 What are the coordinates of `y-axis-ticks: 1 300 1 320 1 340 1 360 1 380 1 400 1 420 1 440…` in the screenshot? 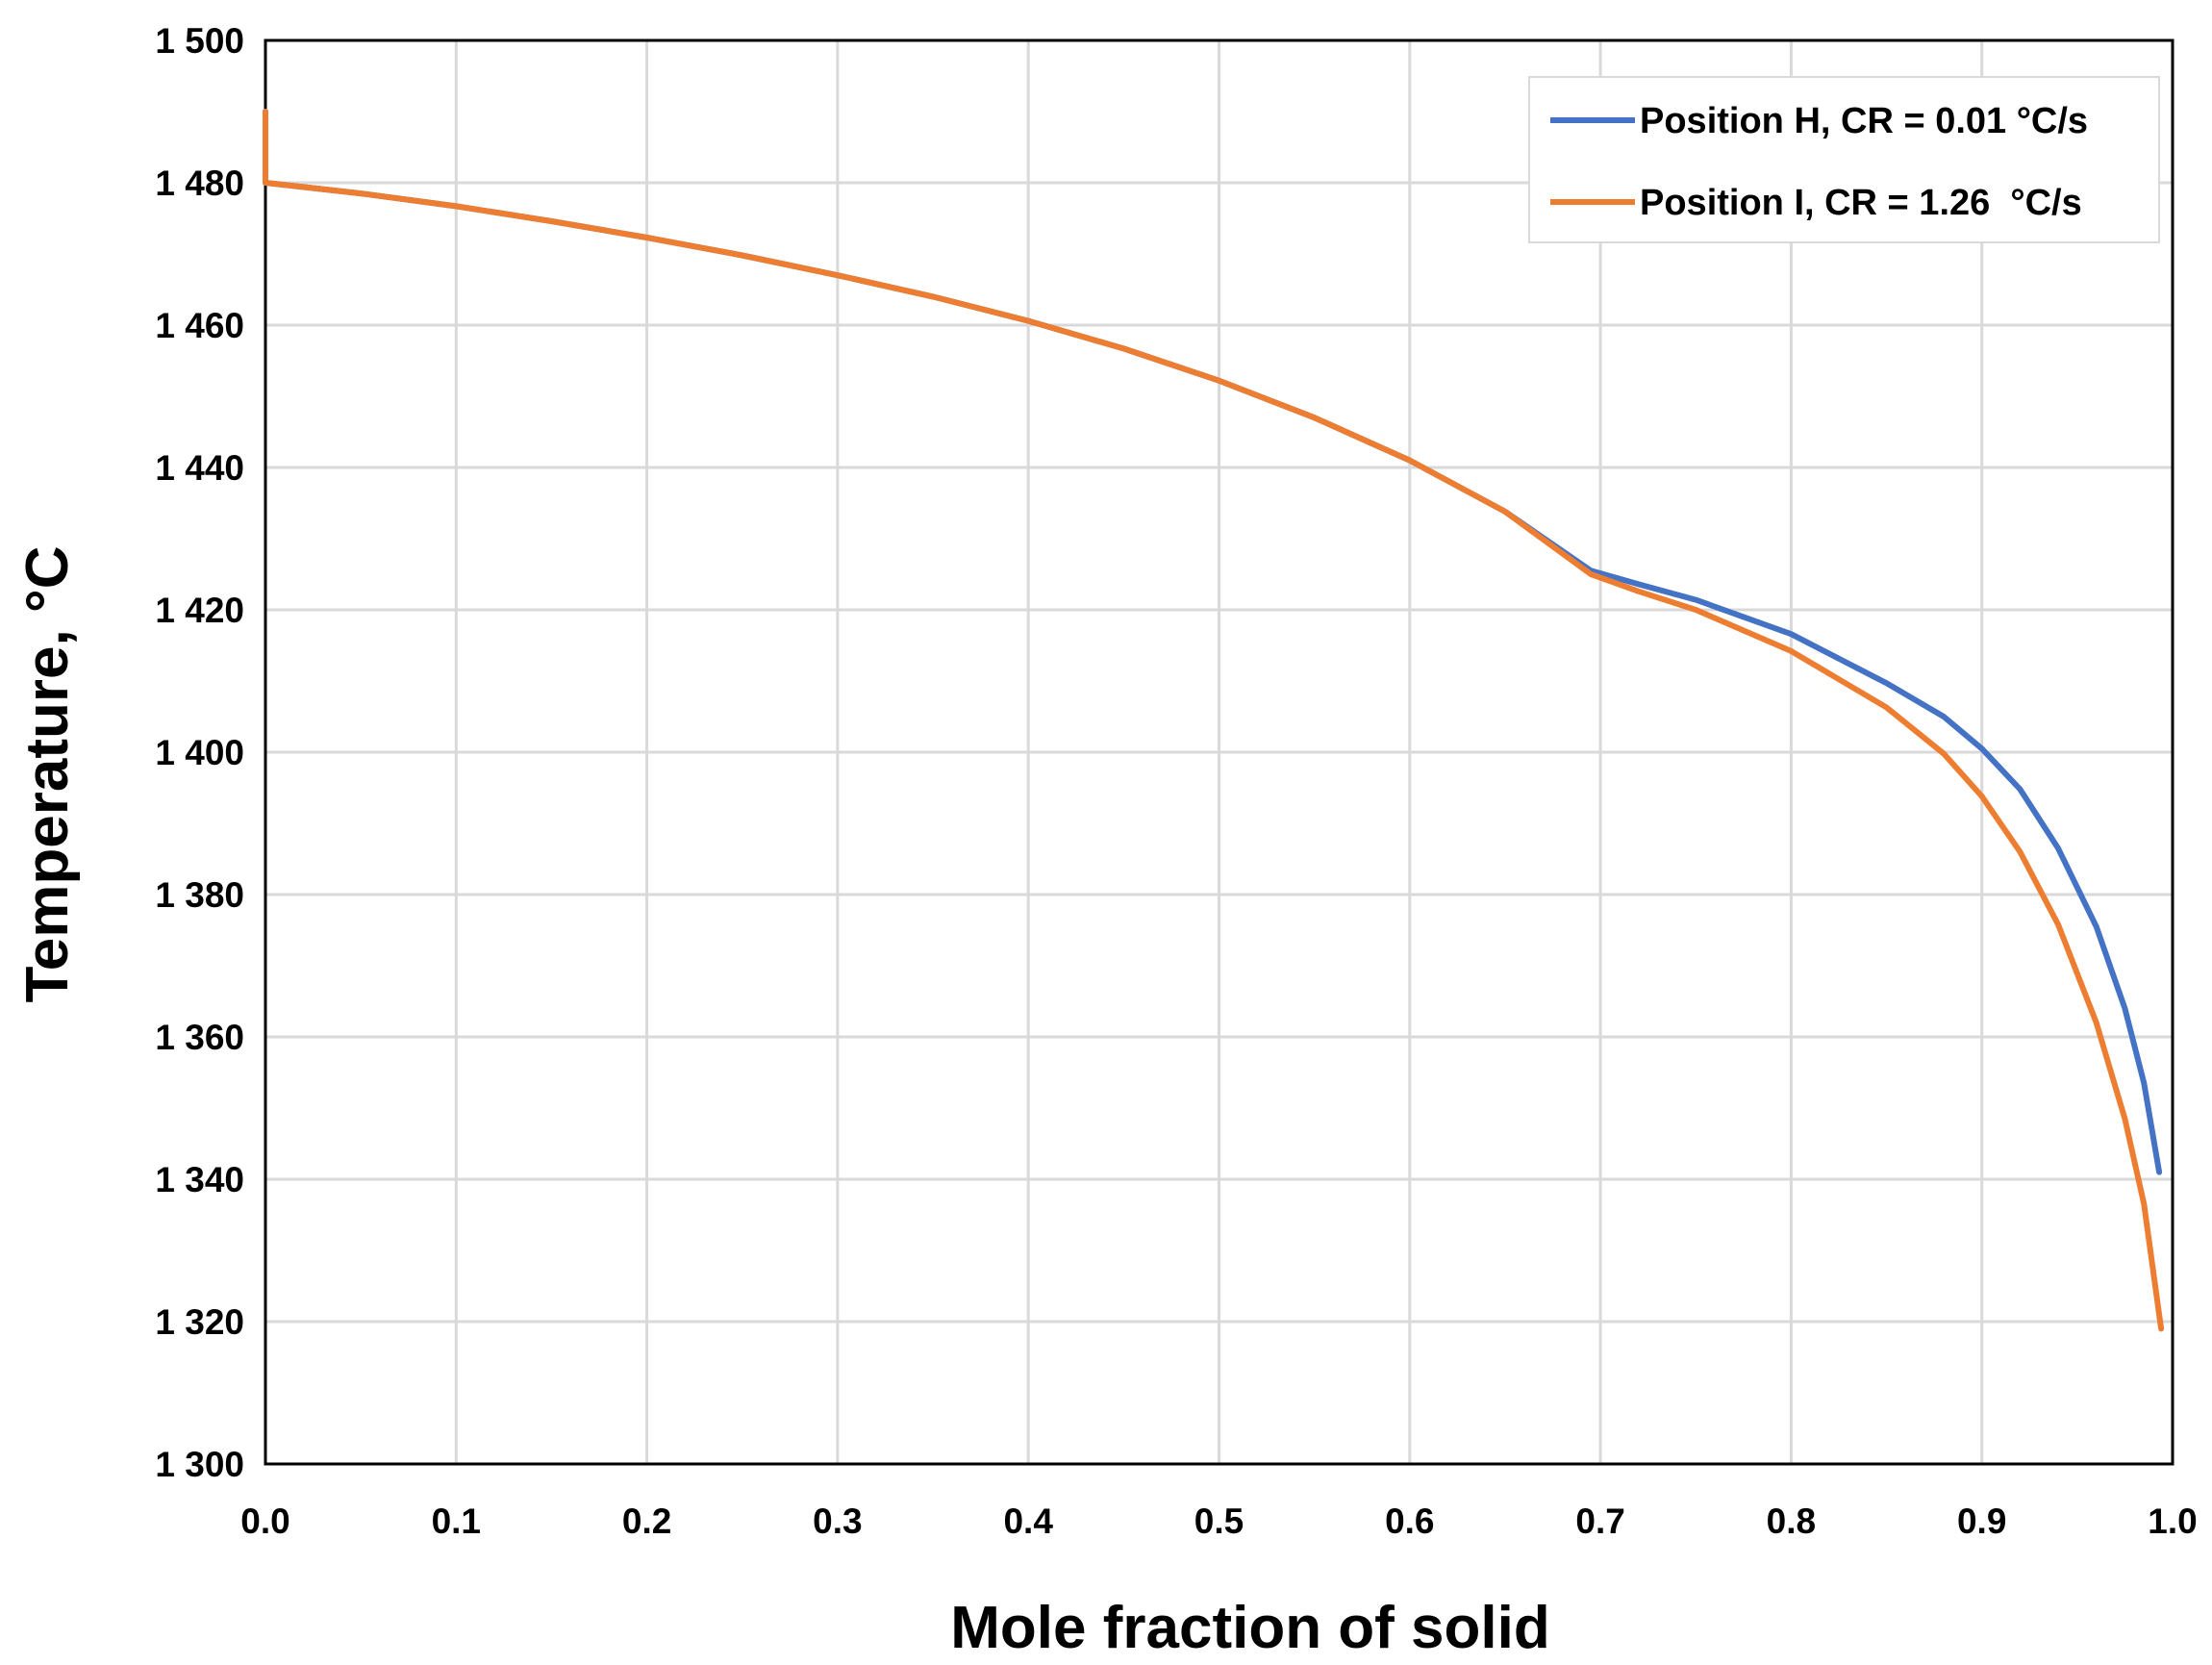 It's located at (199, 752).